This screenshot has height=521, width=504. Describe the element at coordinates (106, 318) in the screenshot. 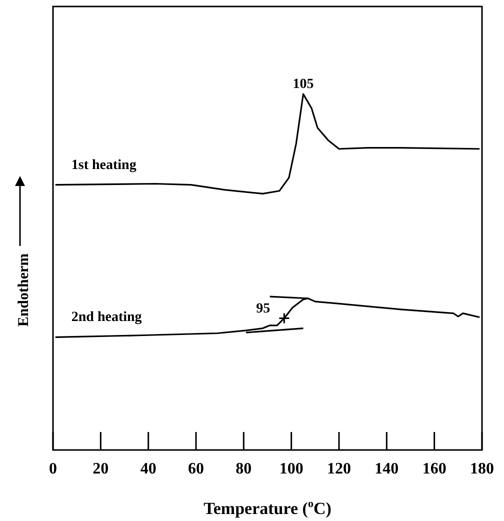

I see `series-label: 2nd heating` at that location.